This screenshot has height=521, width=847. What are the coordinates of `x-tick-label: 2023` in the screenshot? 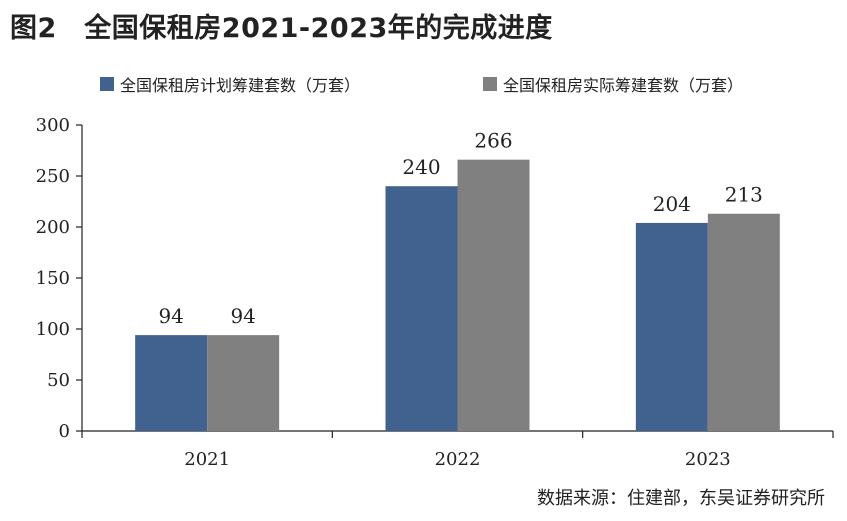 It's located at (708, 459).